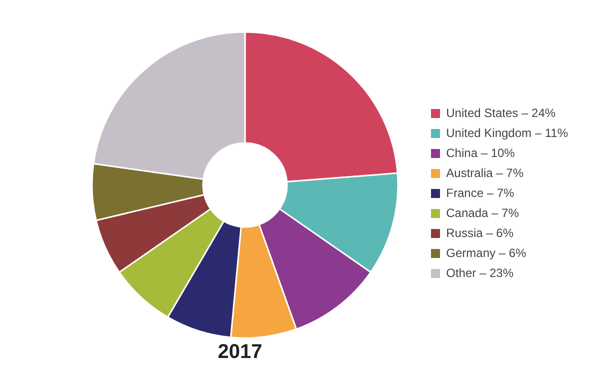 The width and height of the screenshot is (609, 379). Describe the element at coordinates (480, 153) in the screenshot. I see `legend-label: China – 10%` at that location.